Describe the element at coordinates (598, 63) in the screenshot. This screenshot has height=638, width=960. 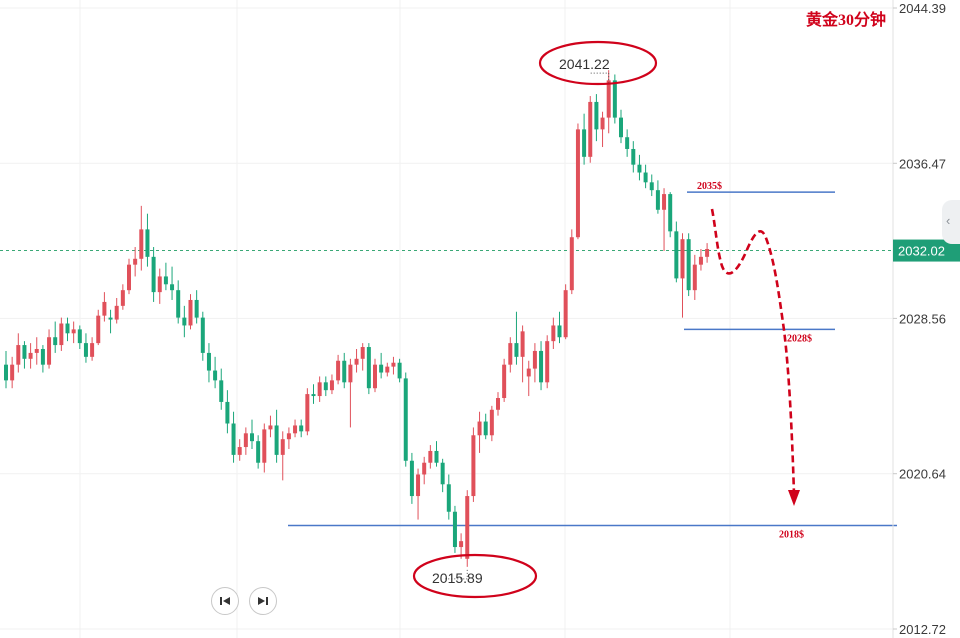
I see `high-circle` at that location.